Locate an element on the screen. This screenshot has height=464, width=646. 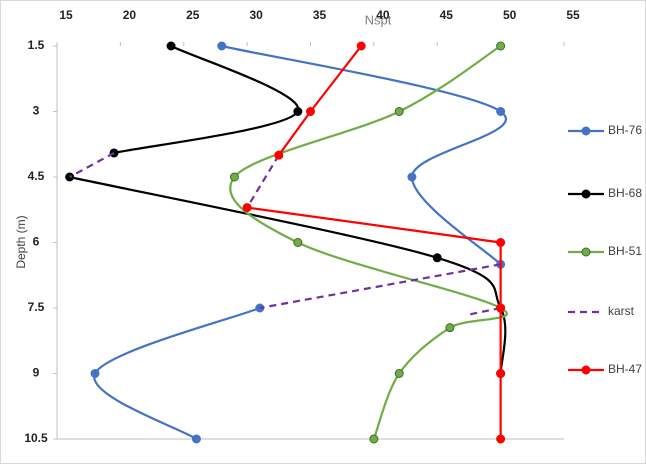
x-tick-label: 55 is located at coordinates (573, 15).